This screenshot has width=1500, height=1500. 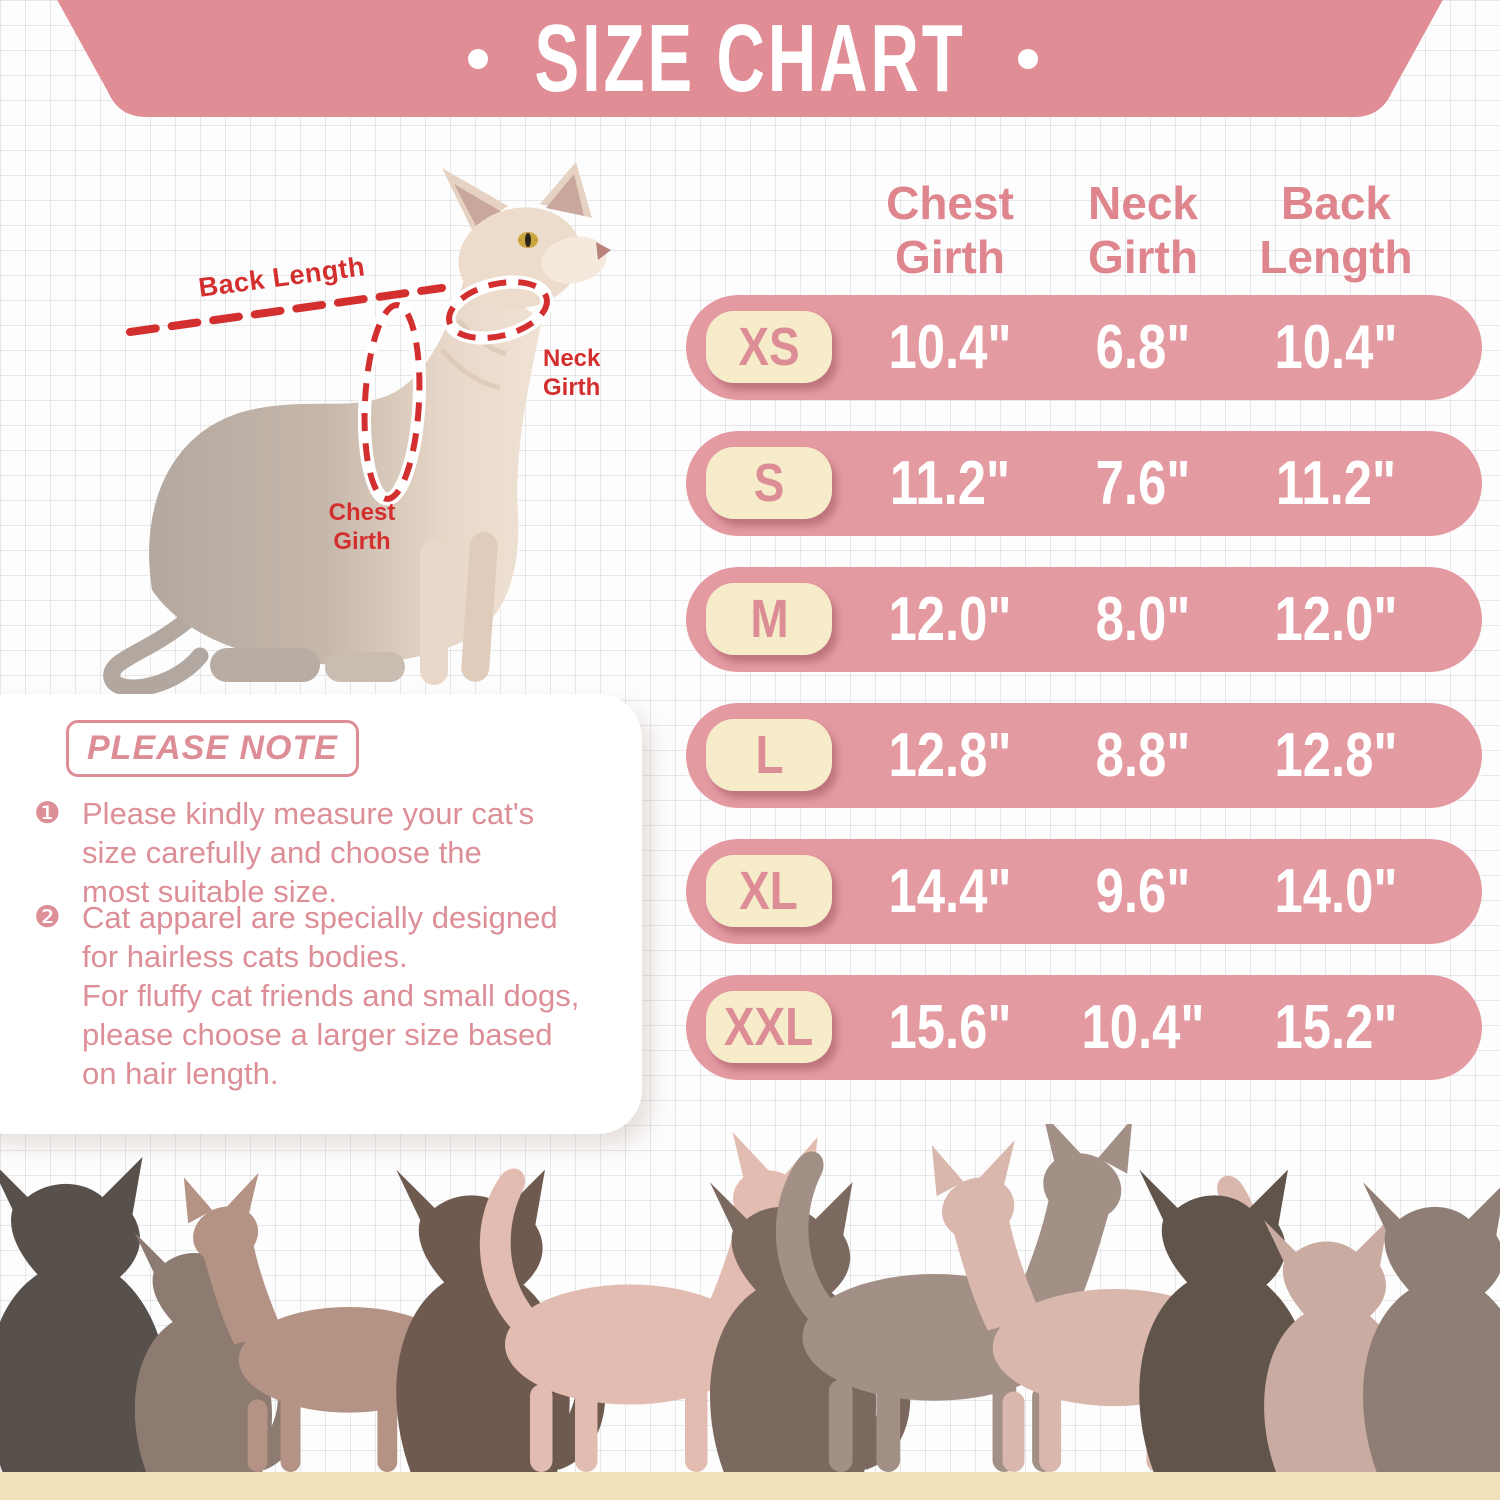 I want to click on chest-girth-value: 12.8", so click(x=950, y=755).